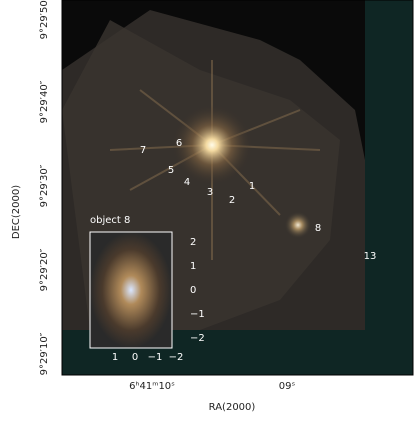 This screenshot has height=425, width=415. I want to click on inset-y-tick: 1, so click(193, 266).